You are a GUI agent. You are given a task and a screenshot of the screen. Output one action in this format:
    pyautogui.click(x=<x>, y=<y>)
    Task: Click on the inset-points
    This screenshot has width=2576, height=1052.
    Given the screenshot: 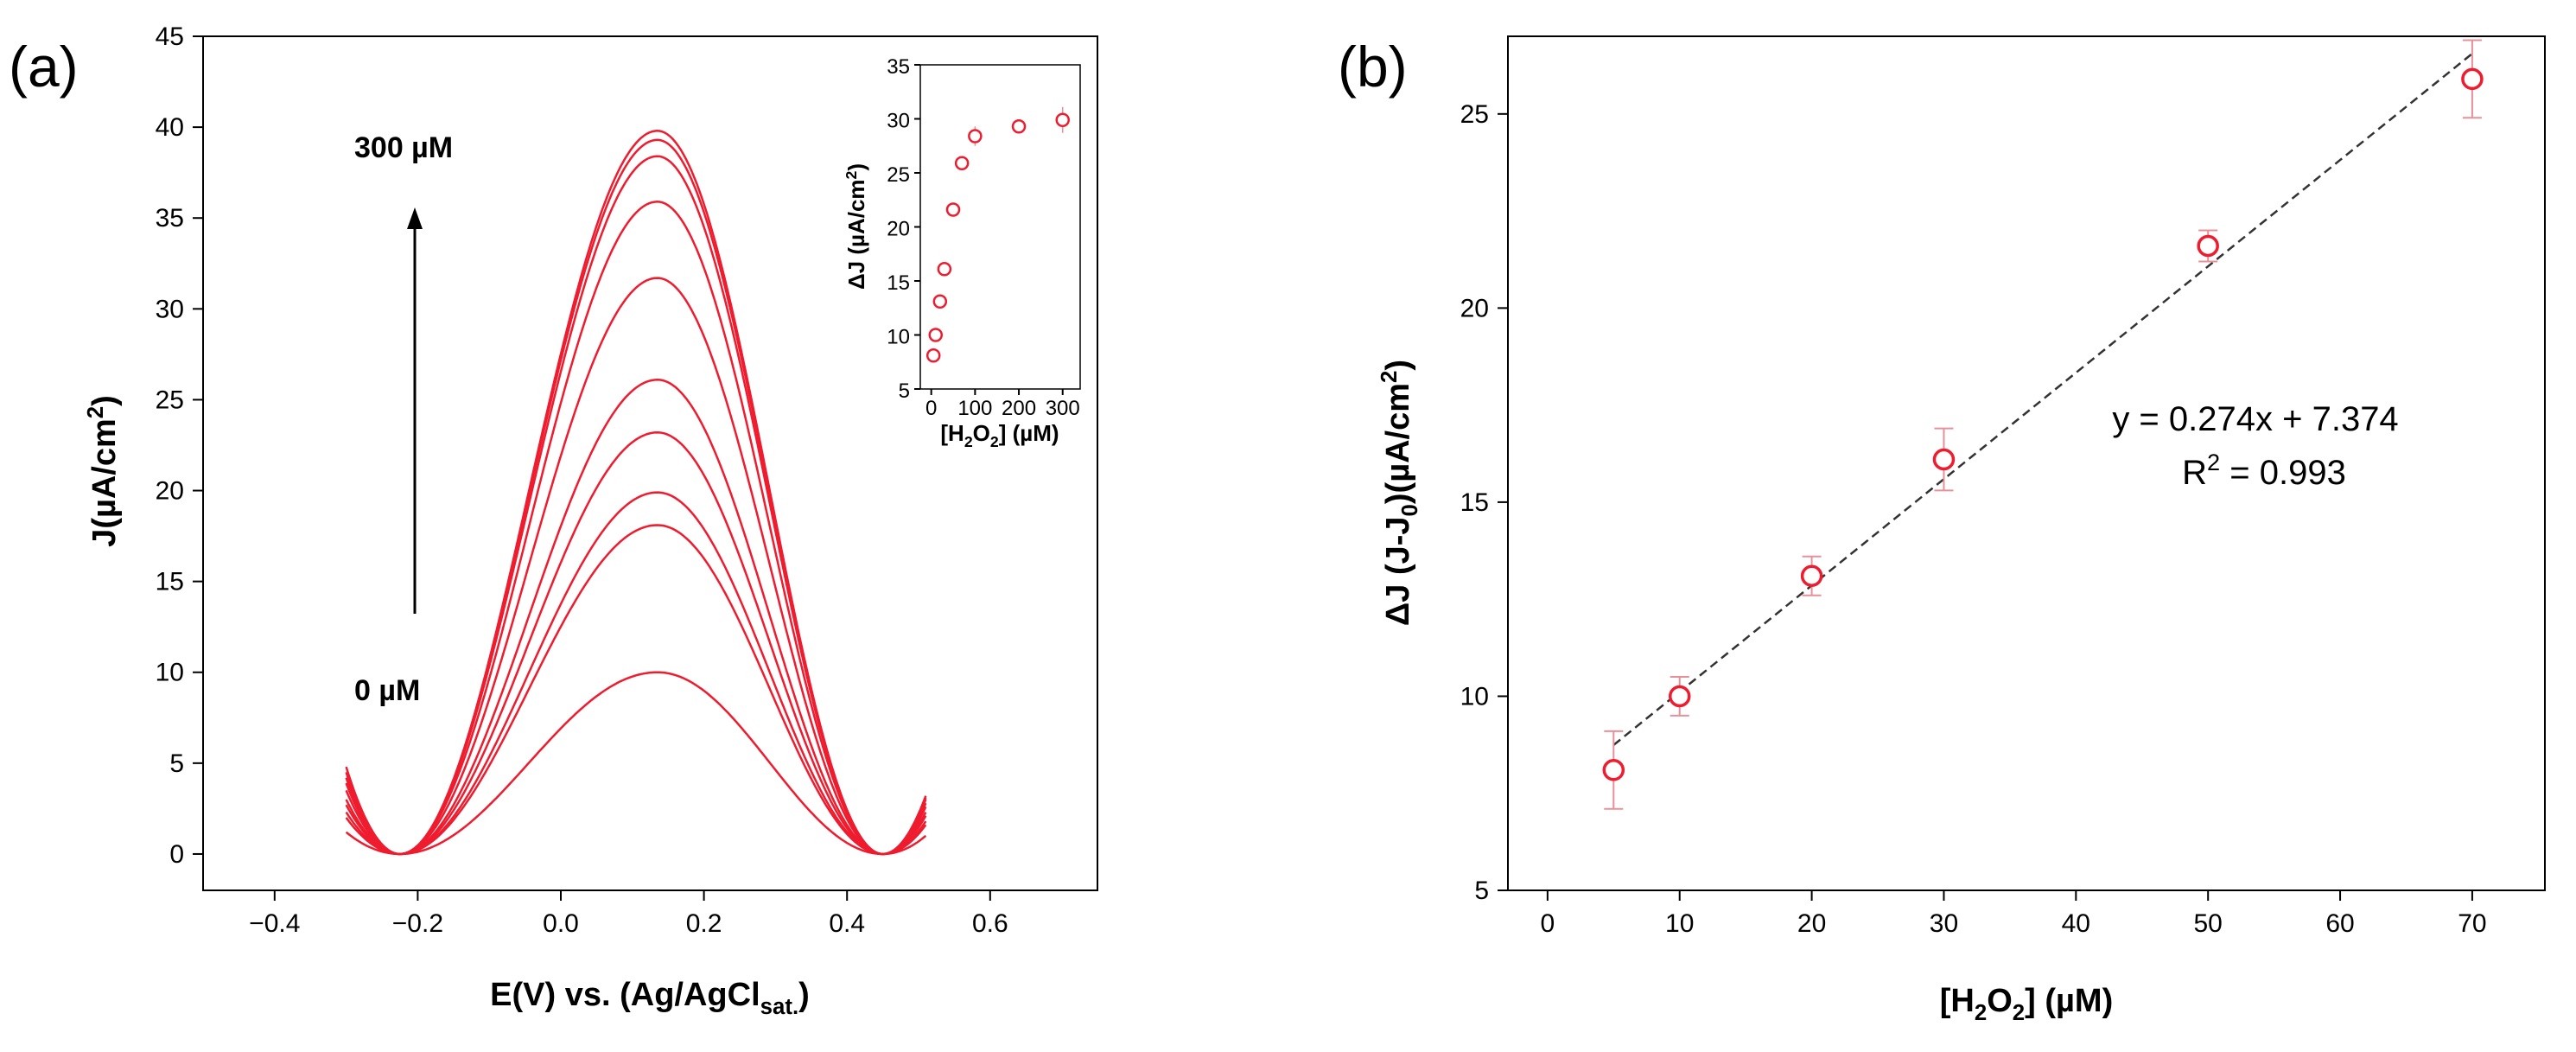 What is the action you would take?
    pyautogui.click(x=998, y=234)
    